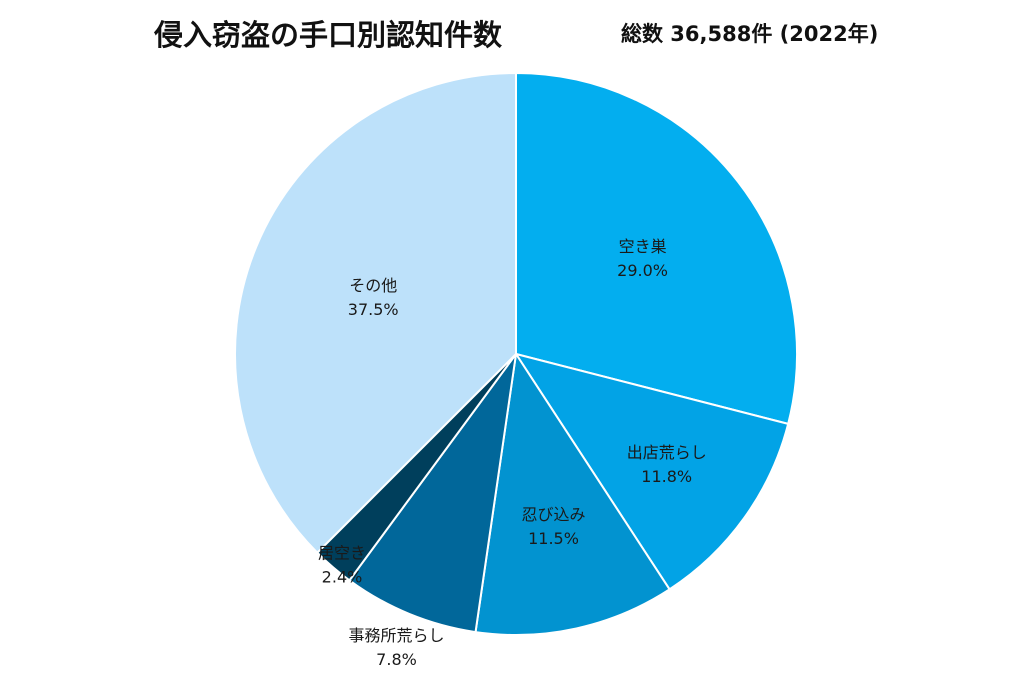 The image size is (1024, 683). What do you see at coordinates (553, 538) in the screenshot?
I see `slice-value-label: 11.5%` at bounding box center [553, 538].